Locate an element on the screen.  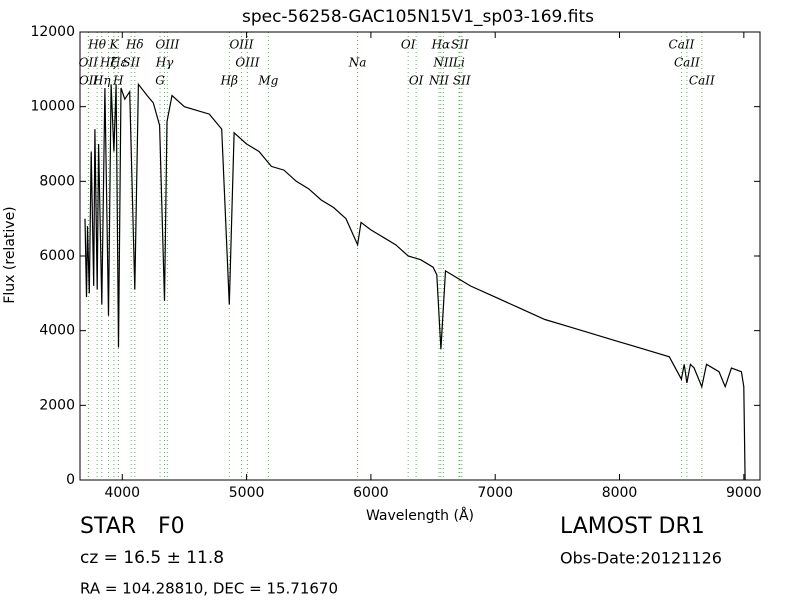
x-tick-label: 7000 is located at coordinates (495, 493).